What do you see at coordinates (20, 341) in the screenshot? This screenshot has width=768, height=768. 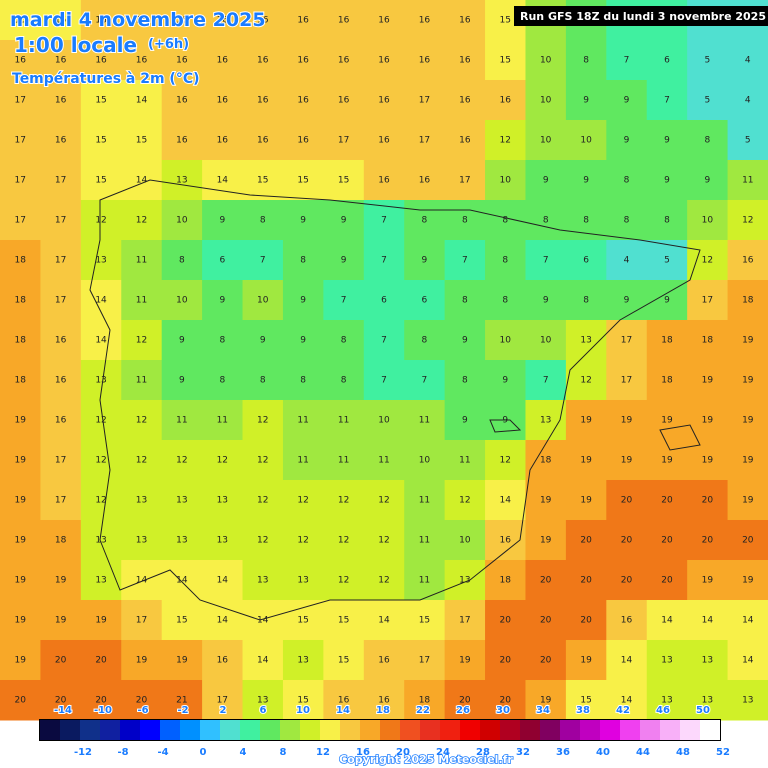 I see `temp-value: 18` at bounding box center [20, 341].